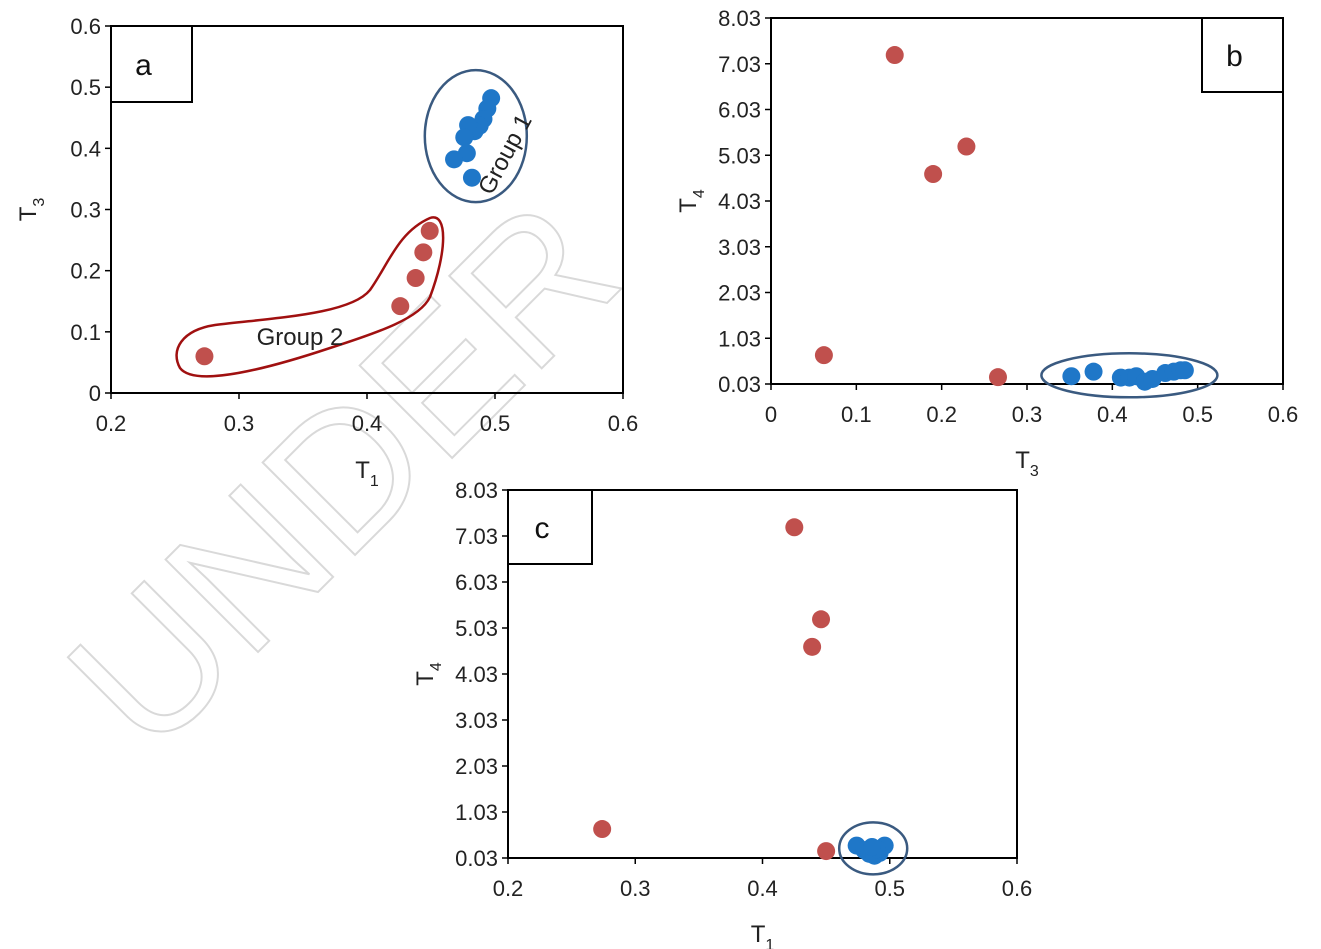 The height and width of the screenshot is (949, 1321). I want to click on x-axis-label-subscript: 3, so click(1034, 471).